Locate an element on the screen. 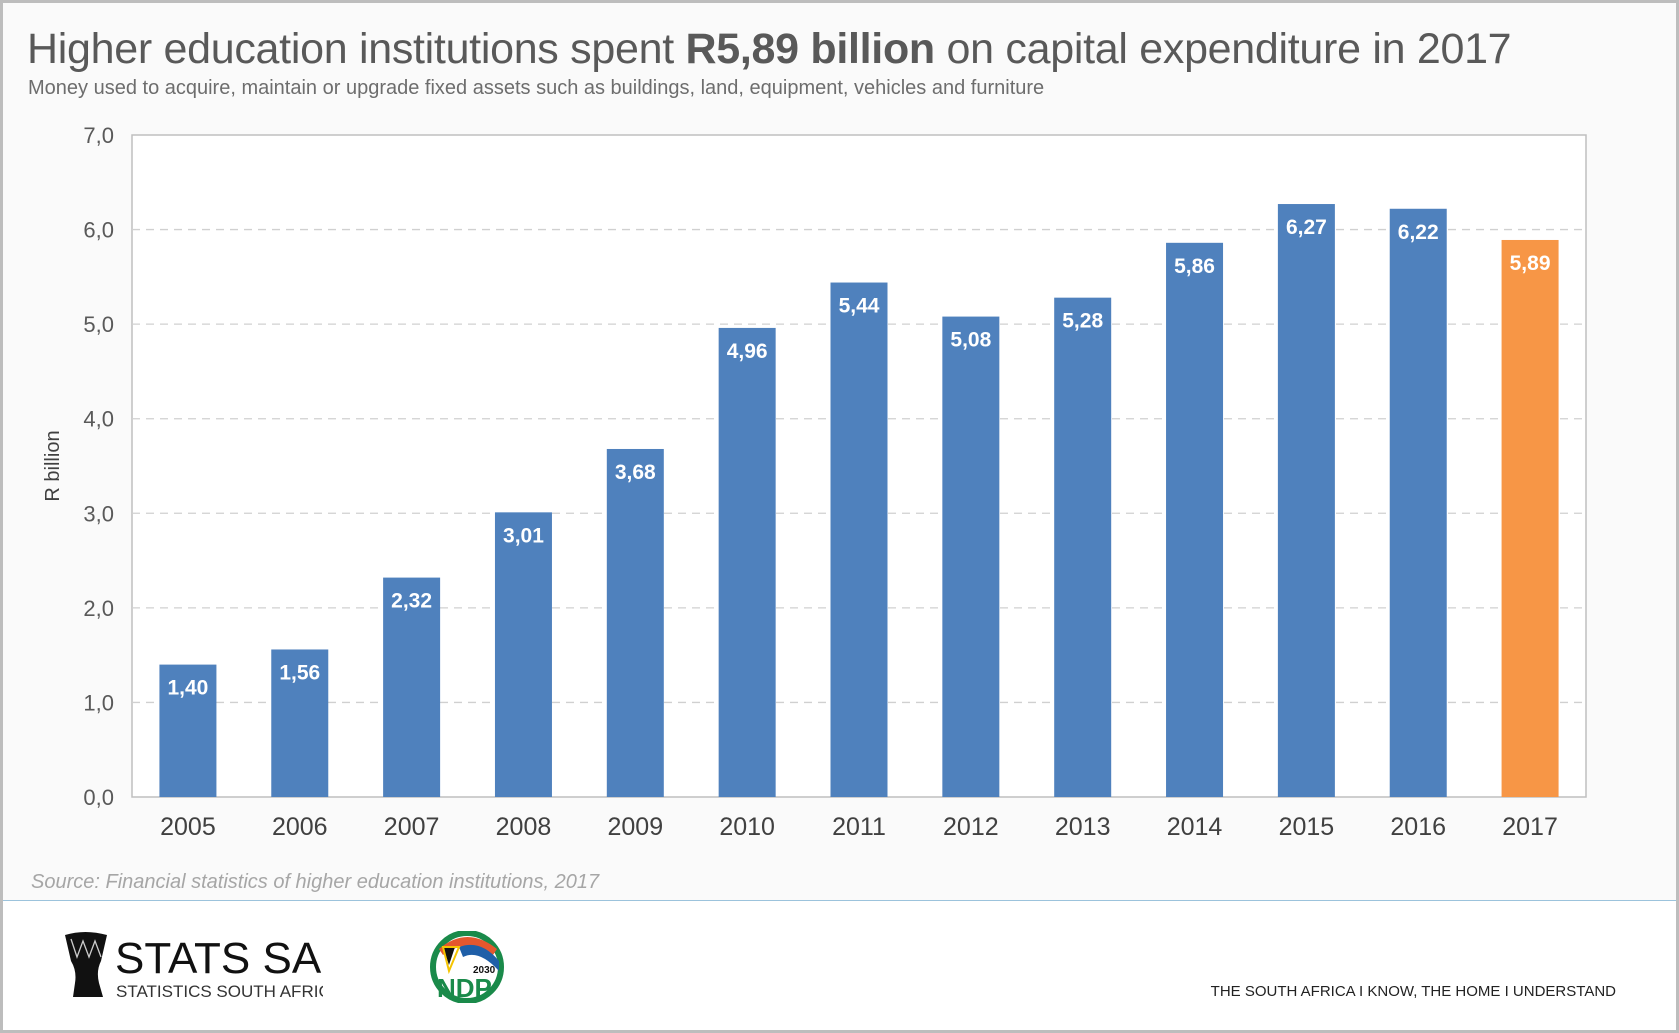 Image resolution: width=1679 pixels, height=1033 pixels. x-tick-label: 2014 is located at coordinates (1195, 827).